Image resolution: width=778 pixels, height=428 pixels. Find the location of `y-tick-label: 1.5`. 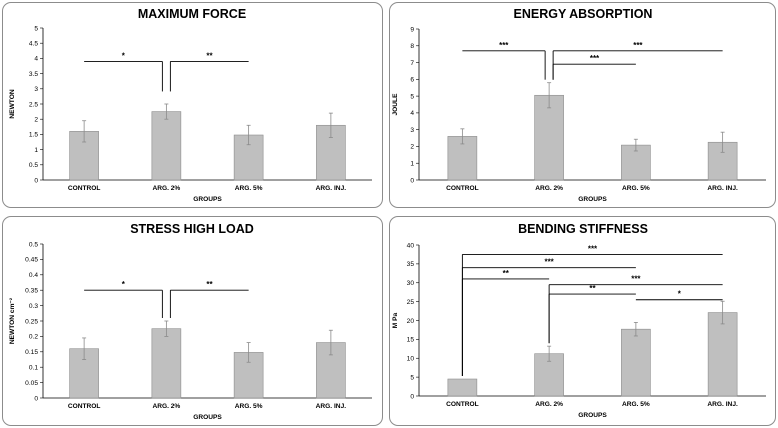

y-tick-label: 1.5 is located at coordinates (33, 135).